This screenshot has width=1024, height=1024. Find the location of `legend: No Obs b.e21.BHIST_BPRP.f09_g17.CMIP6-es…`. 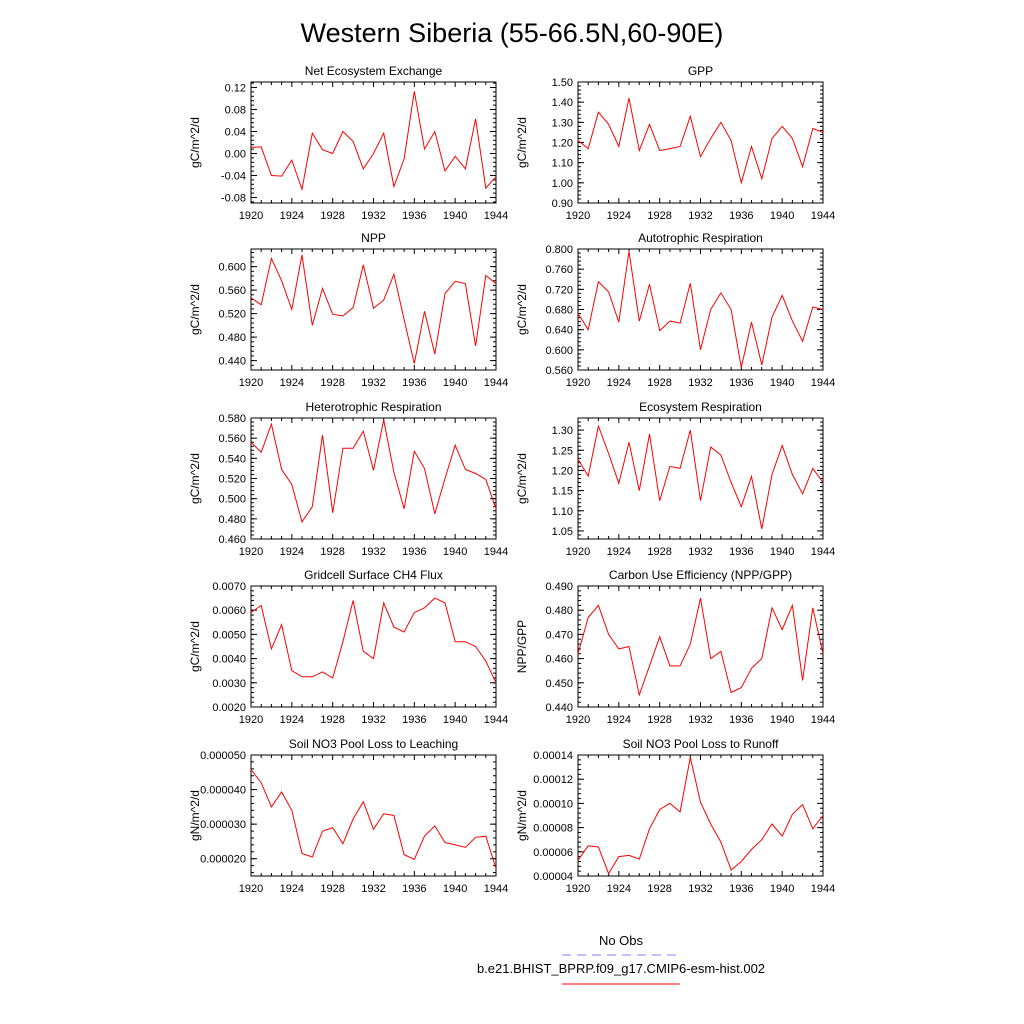

legend: No Obs b.e21.BHIST_BPRP.f09_g17.CMIP6-es… is located at coordinates (621, 959).